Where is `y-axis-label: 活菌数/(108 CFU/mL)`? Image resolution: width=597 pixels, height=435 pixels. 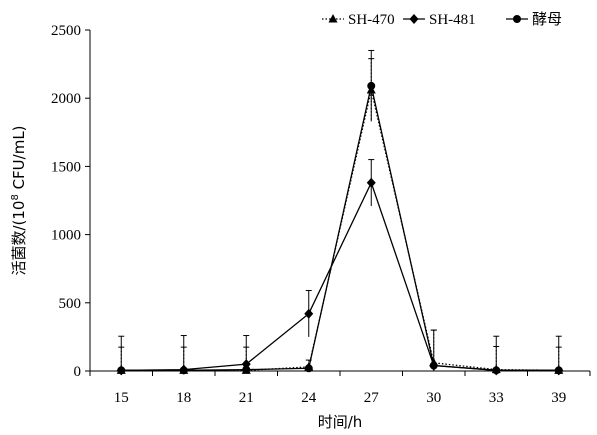
y-axis-label: 活菌数/(108 CFU/mL) is located at coordinates (19, 200).